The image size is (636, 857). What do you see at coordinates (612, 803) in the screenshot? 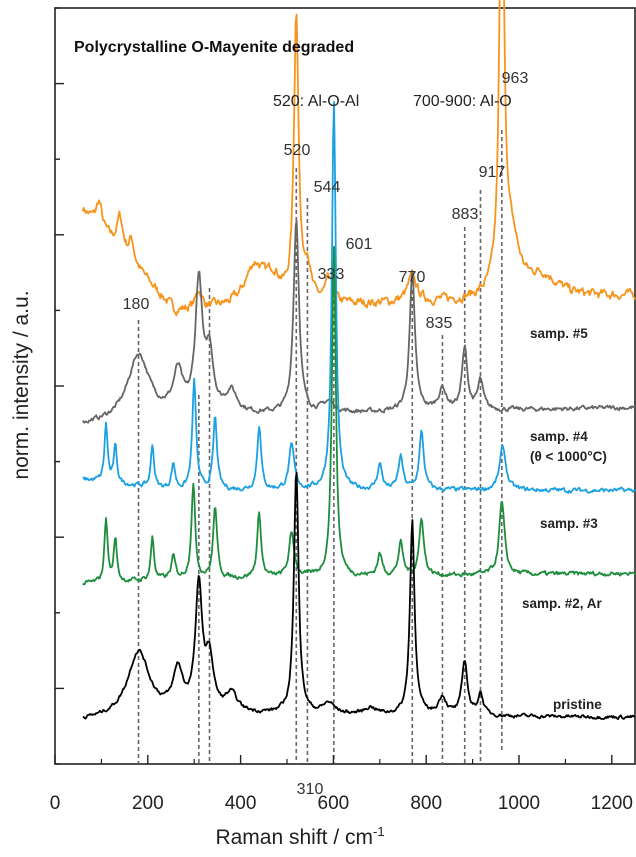
I see `x-tick-label-1200: 1200` at bounding box center [612, 803].